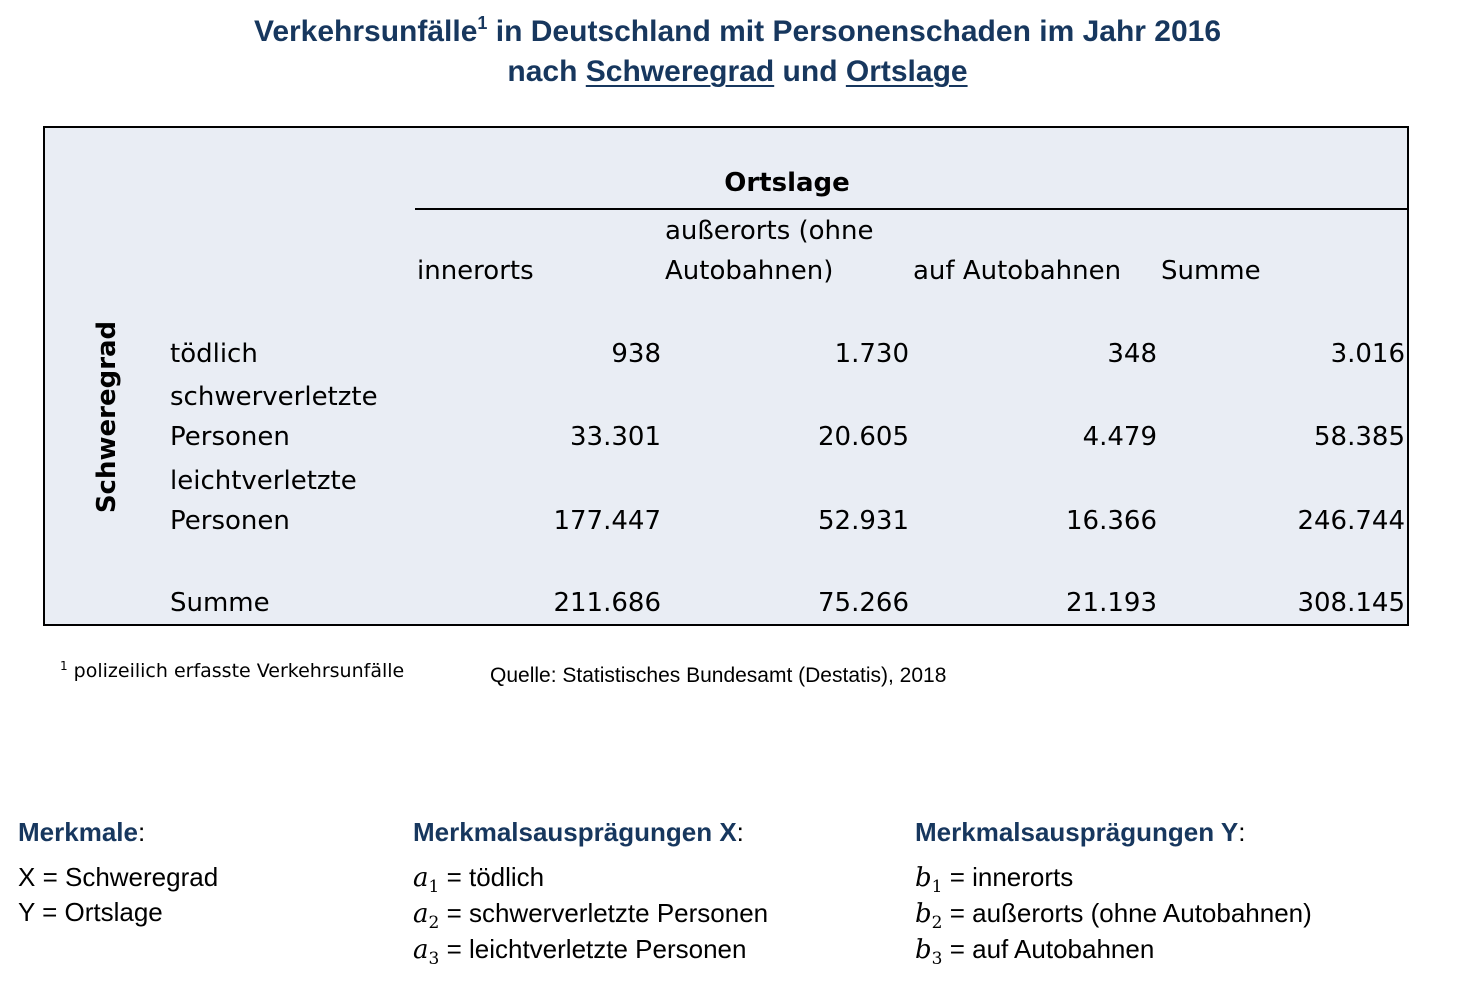 Image resolution: width=1475 pixels, height=984 pixels. What do you see at coordinates (636, 354) in the screenshot?
I see `cell-value: 938` at bounding box center [636, 354].